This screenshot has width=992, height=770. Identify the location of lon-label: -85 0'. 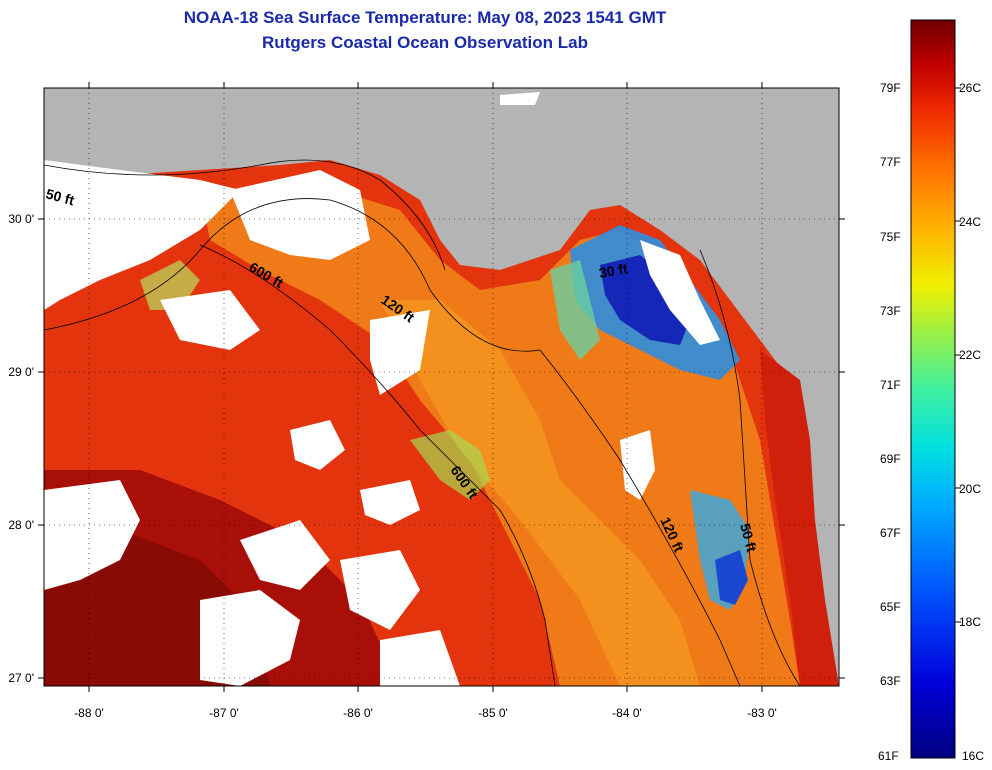
(493, 713).